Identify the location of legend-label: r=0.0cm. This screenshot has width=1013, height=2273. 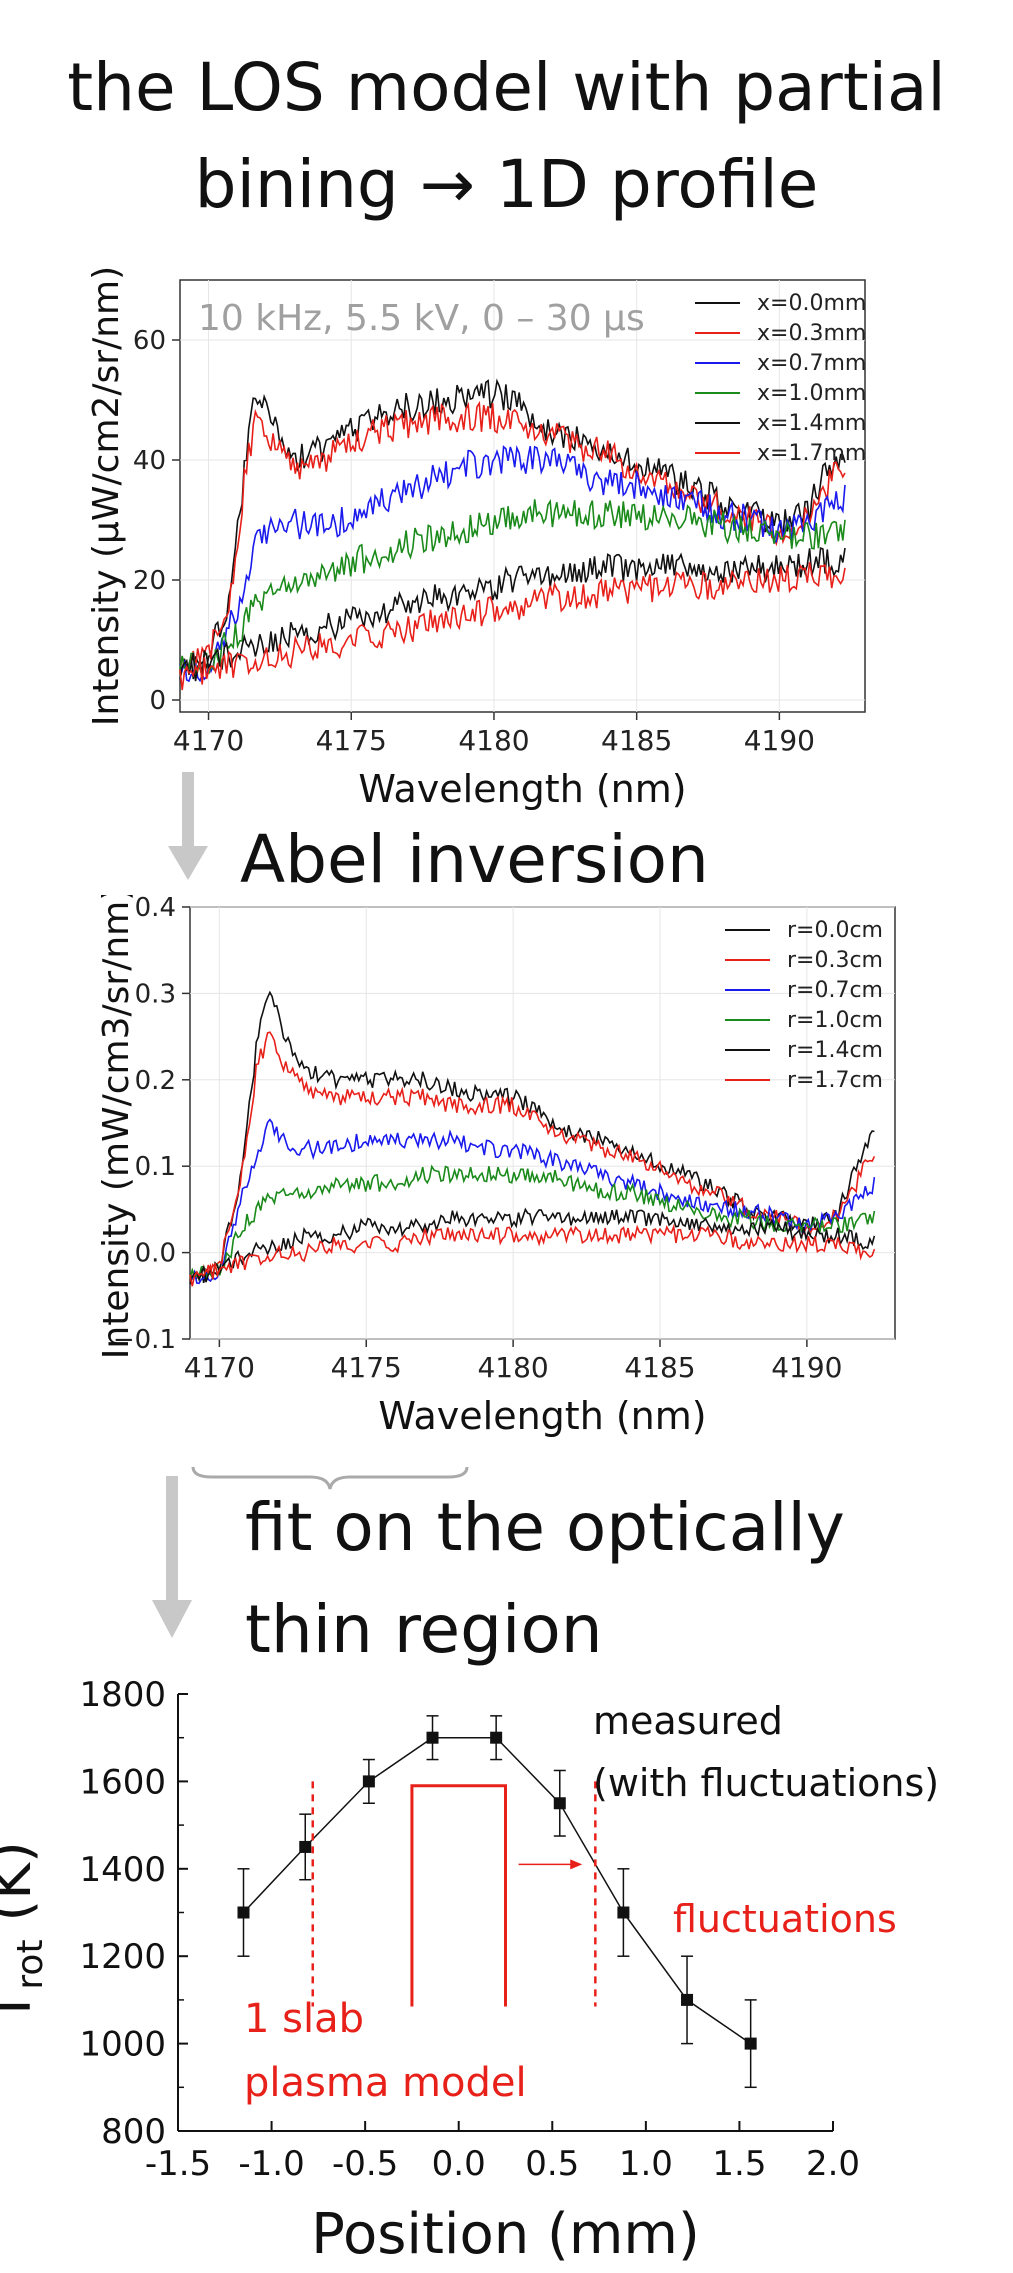
(835, 930).